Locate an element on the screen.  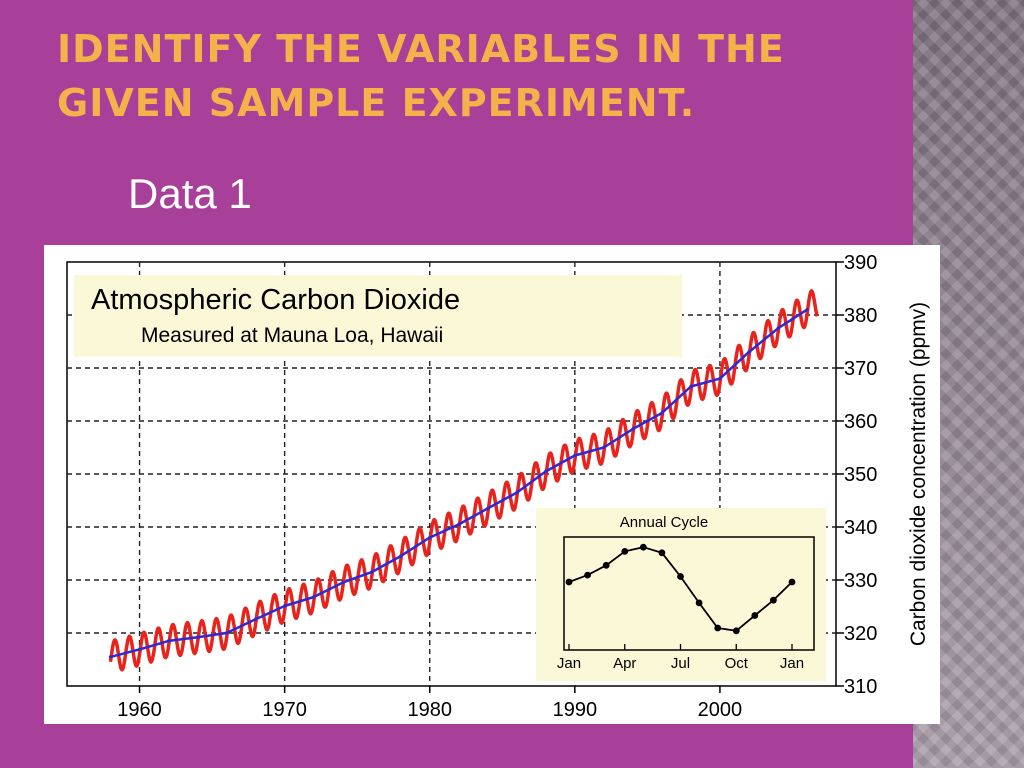
x-tick-label: 1980 is located at coordinates (429, 710).